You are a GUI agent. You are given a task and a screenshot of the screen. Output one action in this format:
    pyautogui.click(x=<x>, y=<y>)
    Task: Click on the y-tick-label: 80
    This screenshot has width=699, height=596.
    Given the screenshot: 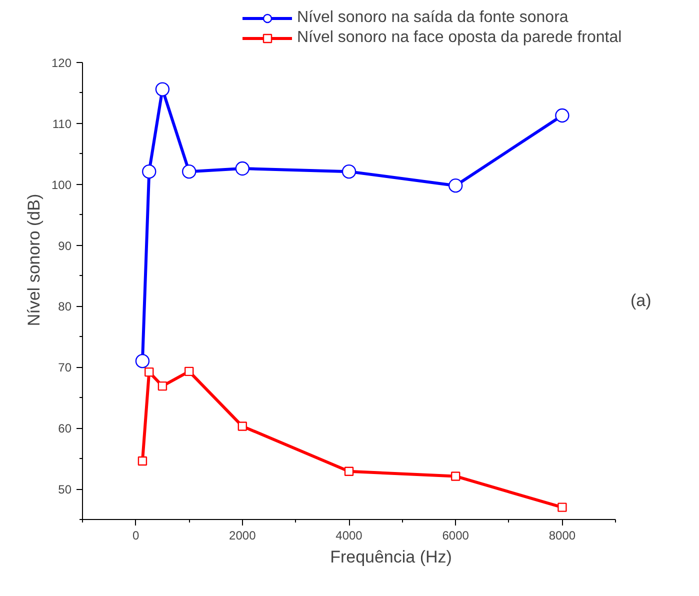 What is the action you would take?
    pyautogui.click(x=65, y=307)
    